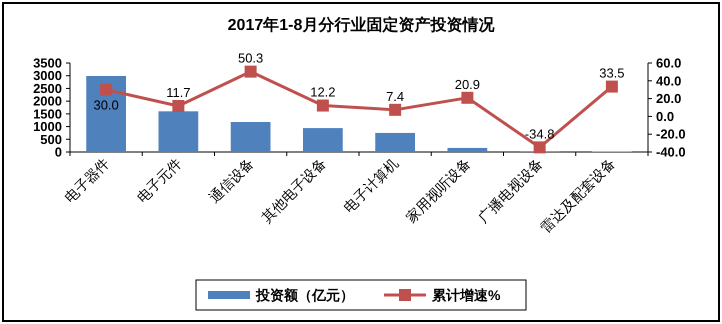  I want to click on chart-title: 2017年1-8月分行业固定资产投资情况, so click(362, 25).